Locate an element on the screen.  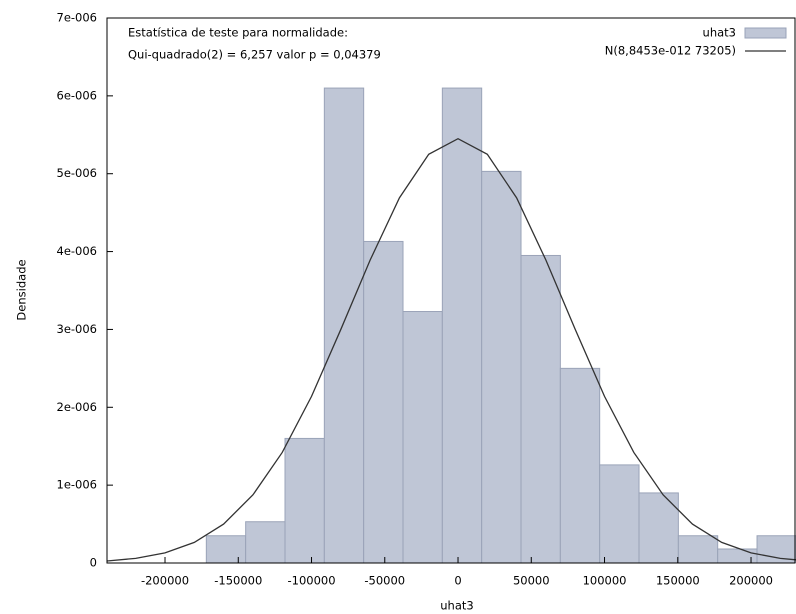
x-tick-label: 150000 is located at coordinates (678, 581).